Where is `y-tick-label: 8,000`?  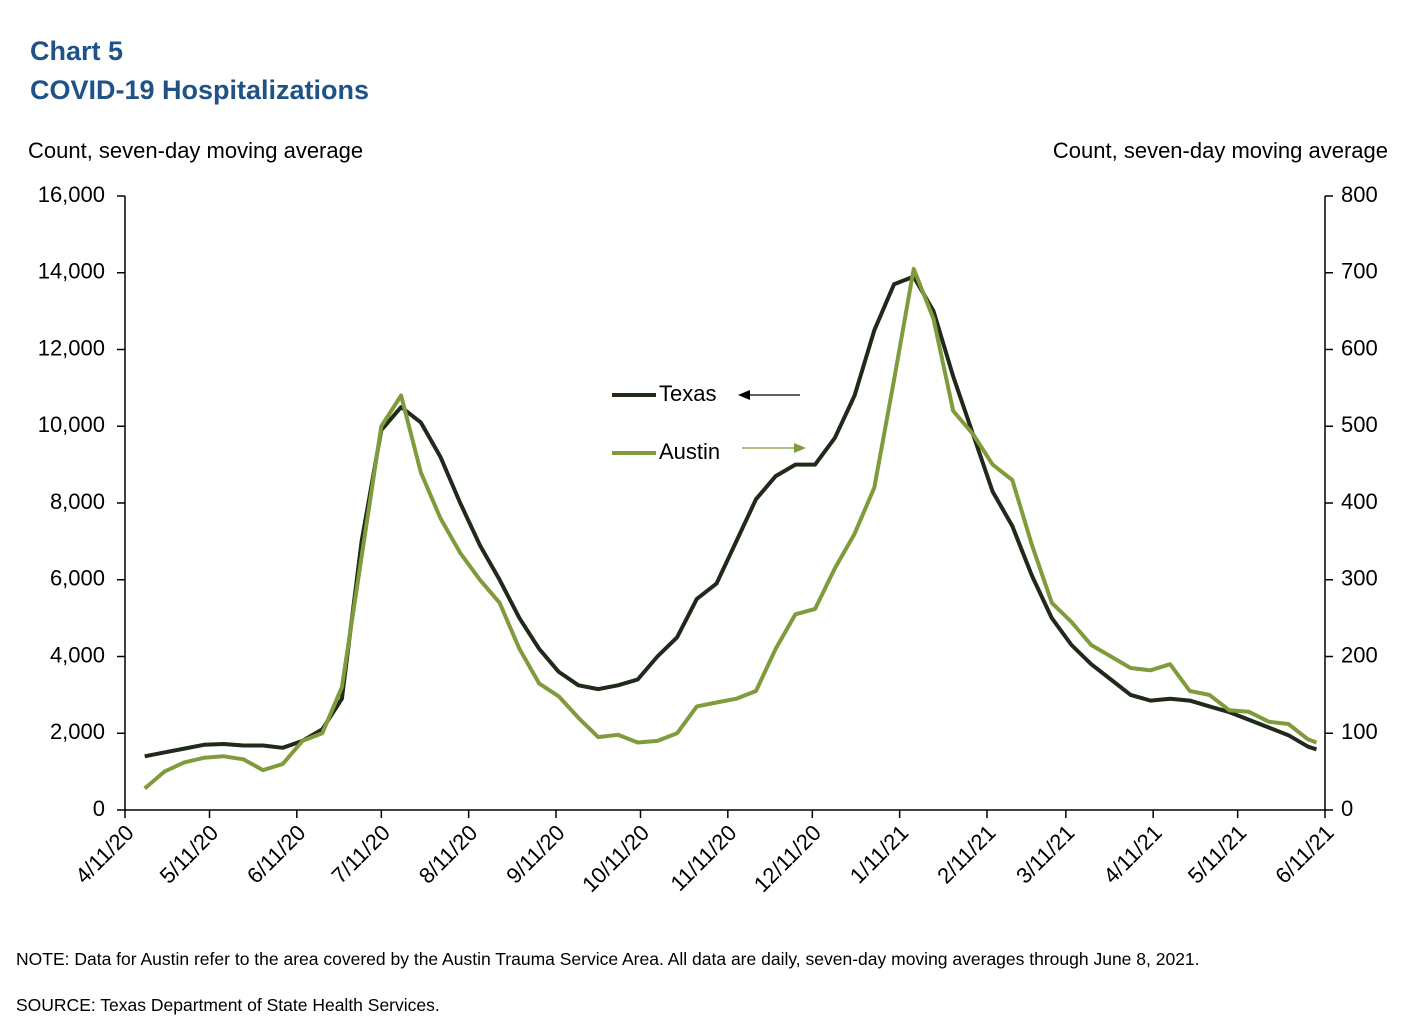
y-tick-label: 8,000 is located at coordinates (77, 501).